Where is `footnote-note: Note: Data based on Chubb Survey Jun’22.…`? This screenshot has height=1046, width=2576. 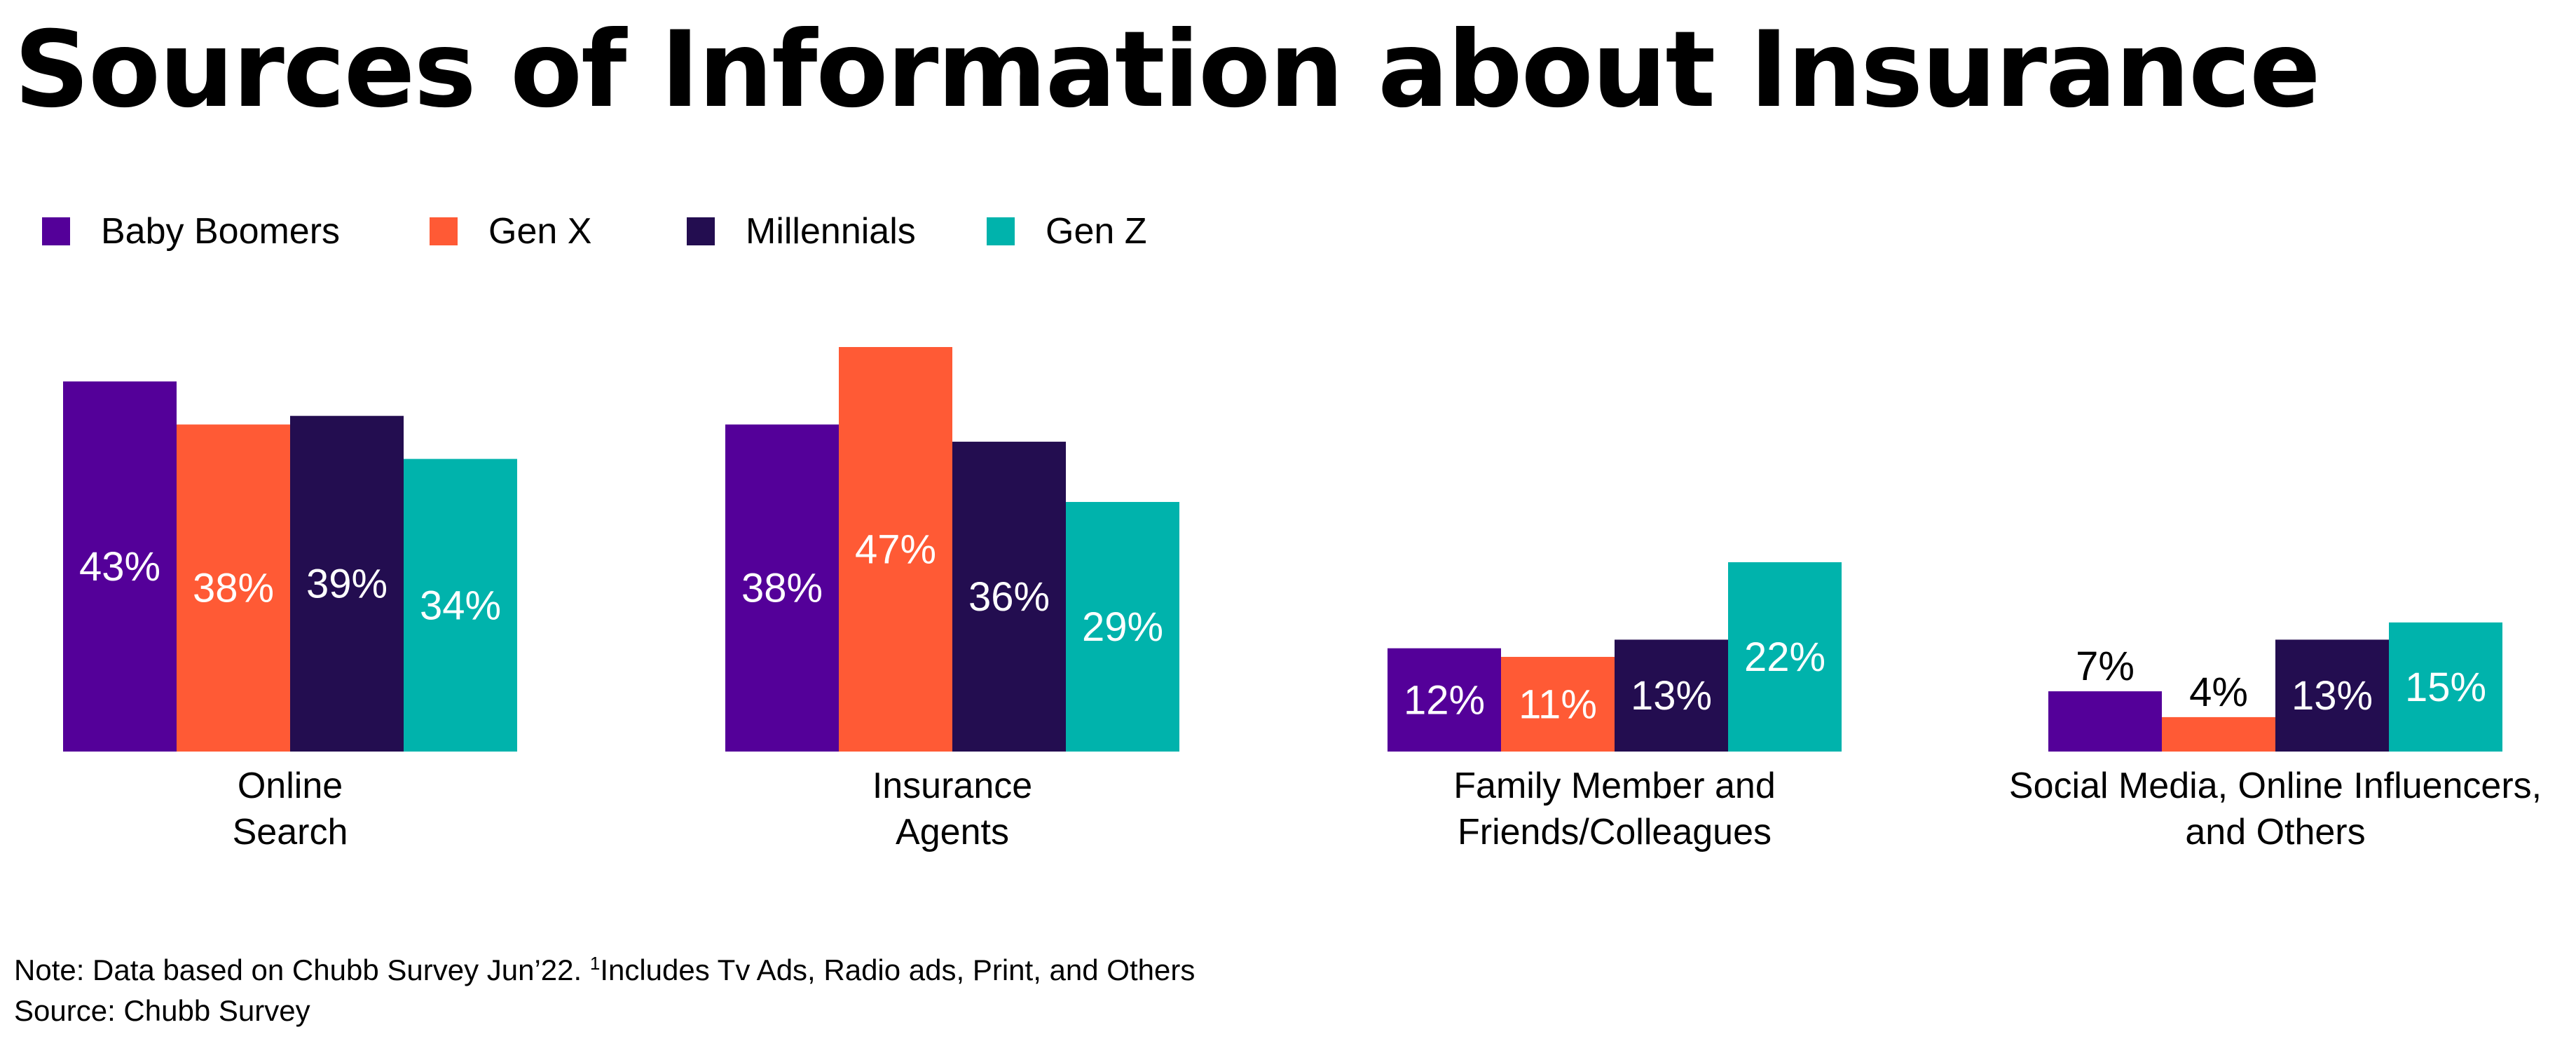 footnote-note: Note: Data based on Chubb Survey Jun’22.… is located at coordinates (604, 967).